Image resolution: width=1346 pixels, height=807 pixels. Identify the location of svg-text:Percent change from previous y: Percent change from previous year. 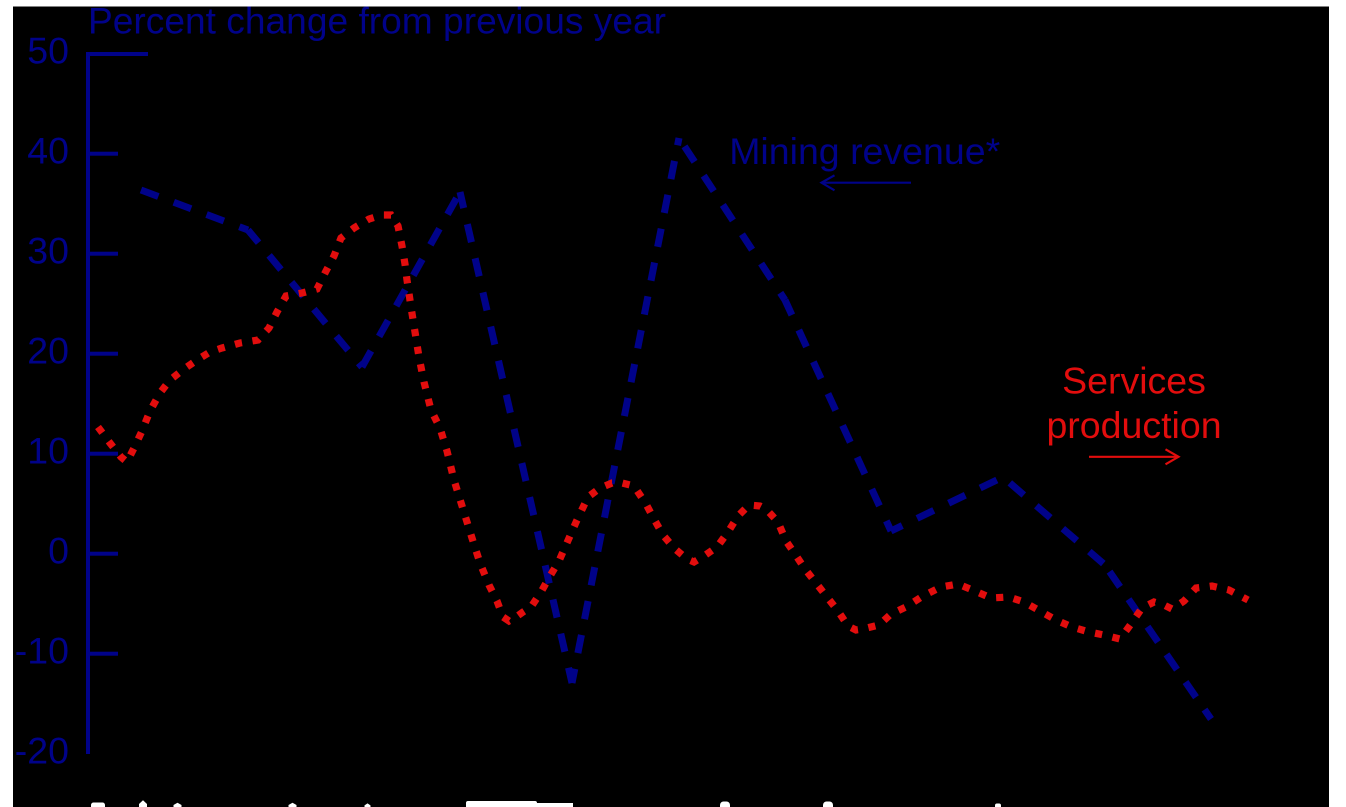
(377, 20).